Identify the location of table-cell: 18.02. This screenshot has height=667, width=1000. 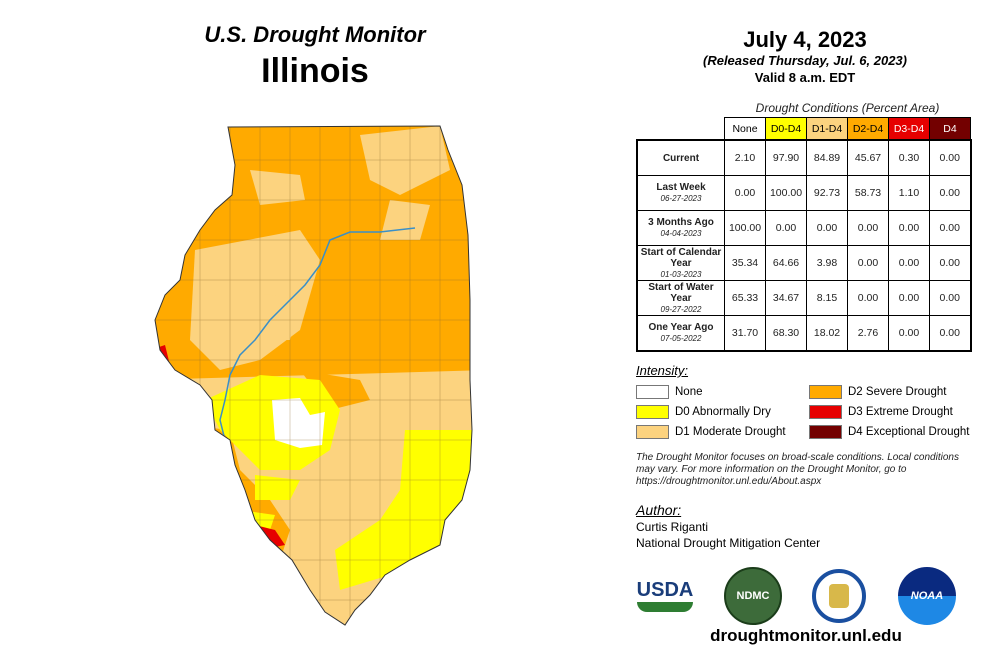
(827, 333).